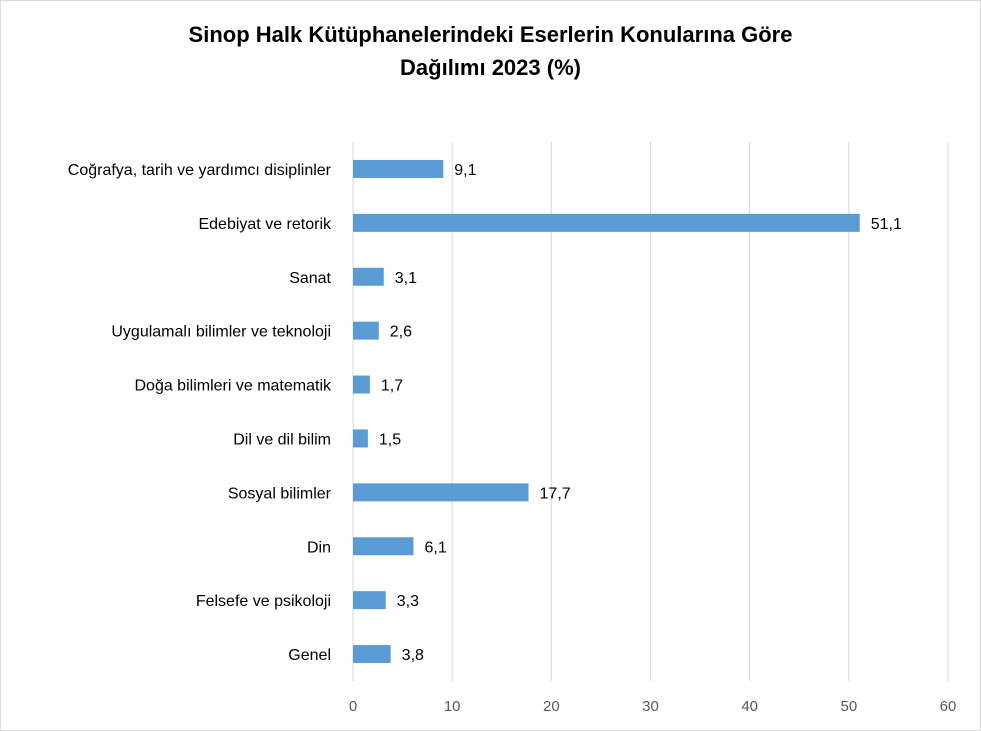  Describe the element at coordinates (353, 706) in the screenshot. I see `x-tick-label-0: 0` at that location.